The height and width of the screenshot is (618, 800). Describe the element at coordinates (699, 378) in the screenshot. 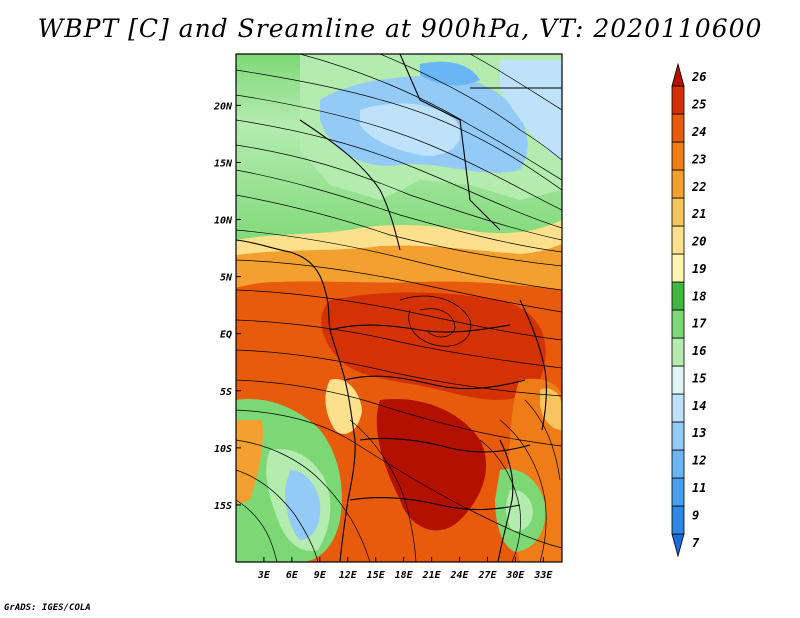

I see `colorbar-label: 15` at that location.